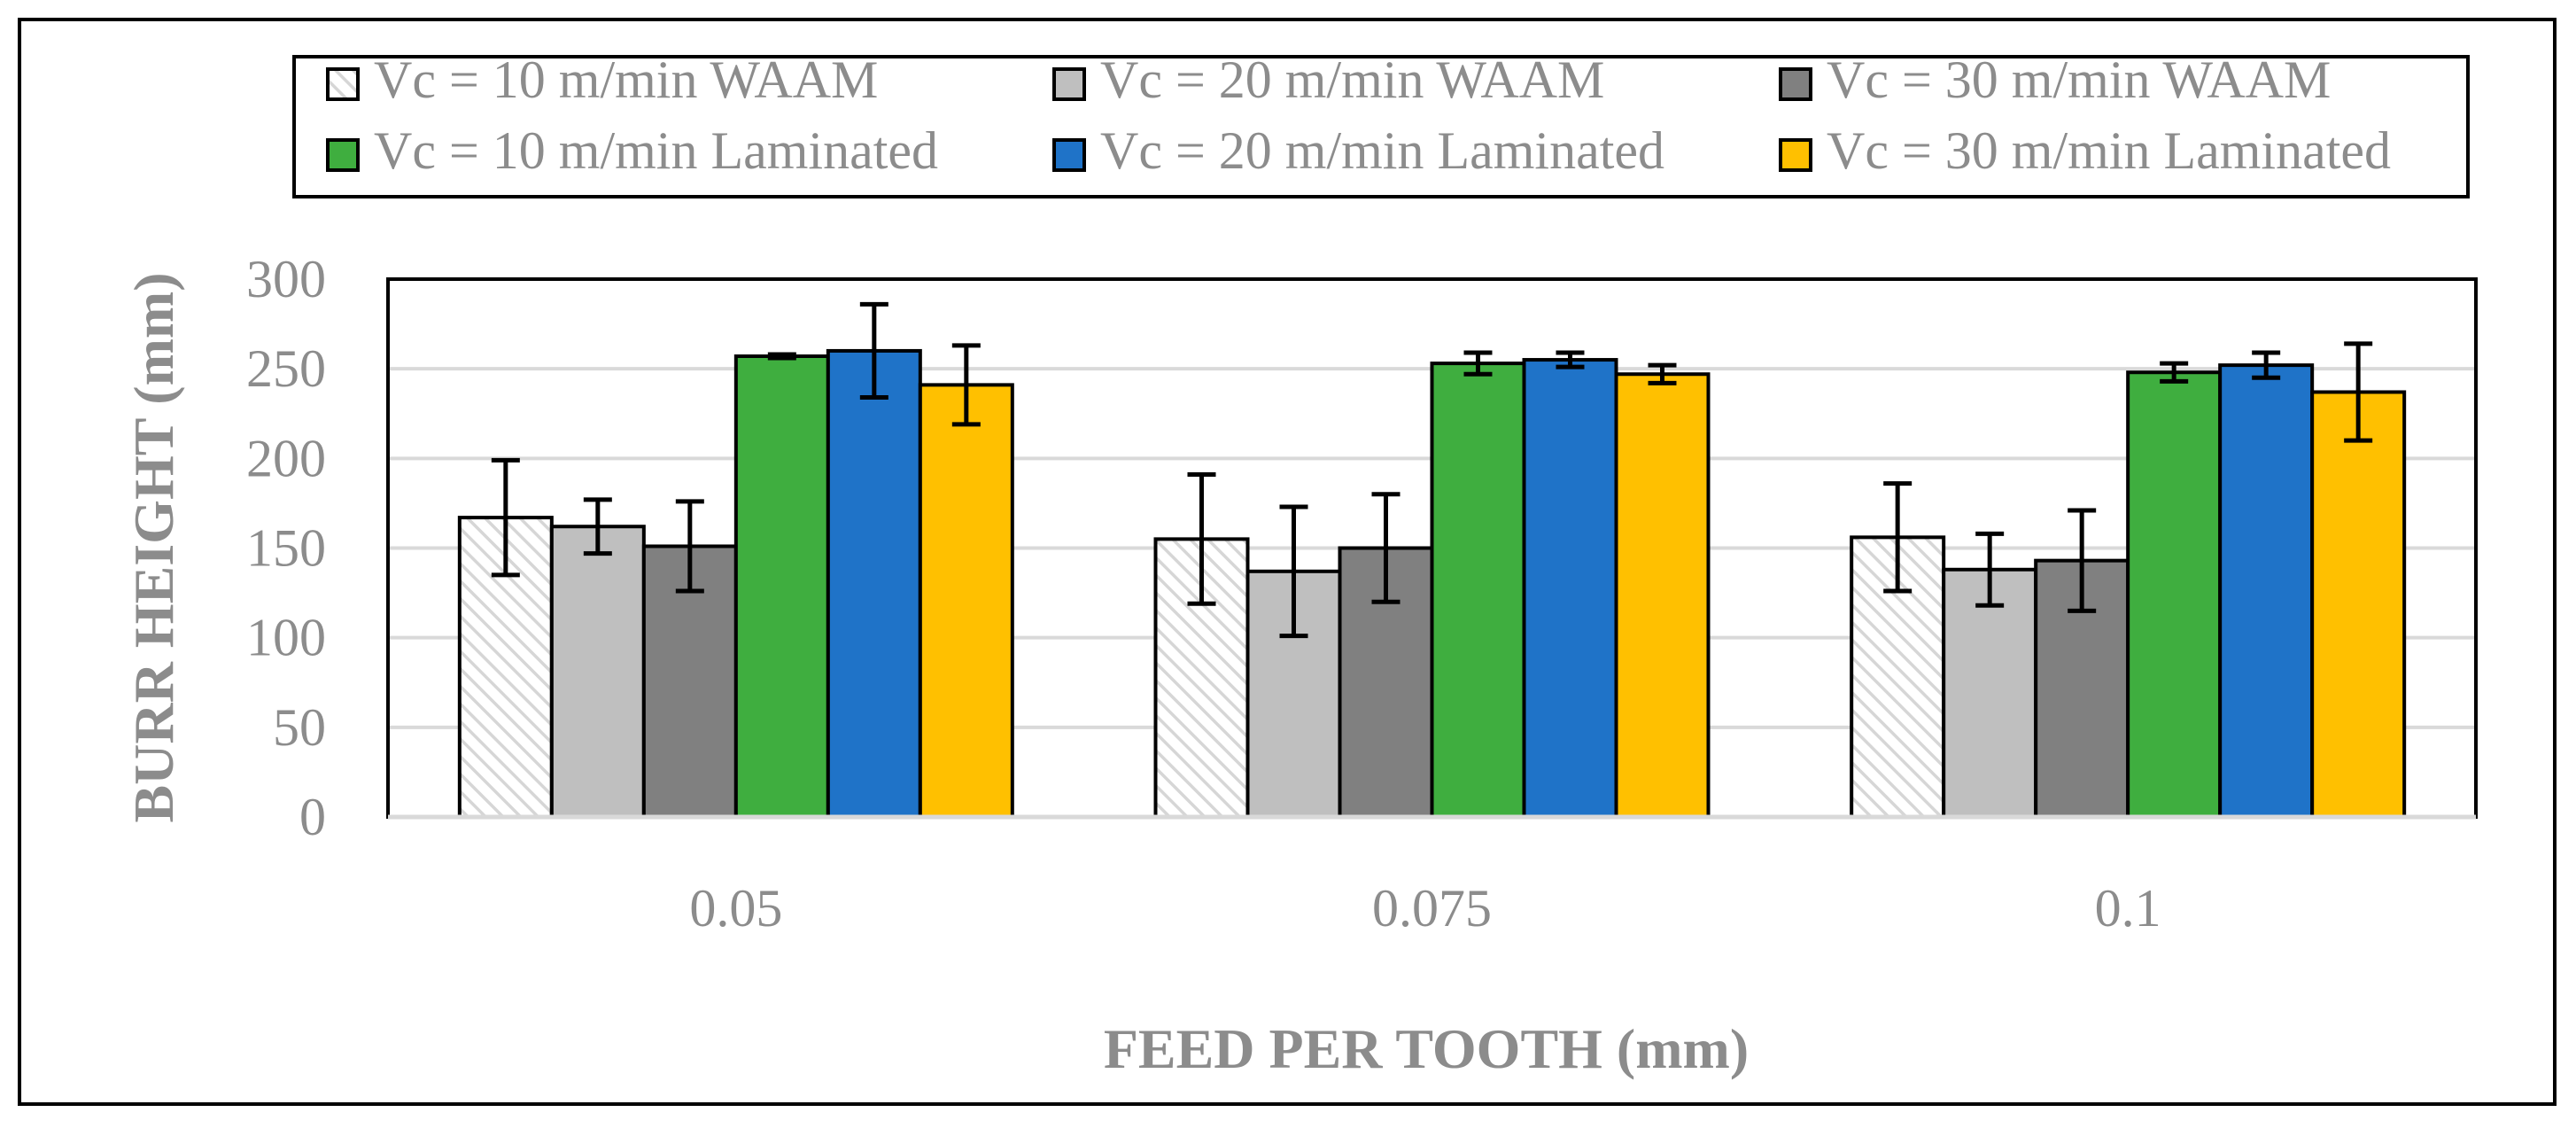  I want to click on x-axis-title: FEED PER TOOTH (mm), so click(1426, 1048).